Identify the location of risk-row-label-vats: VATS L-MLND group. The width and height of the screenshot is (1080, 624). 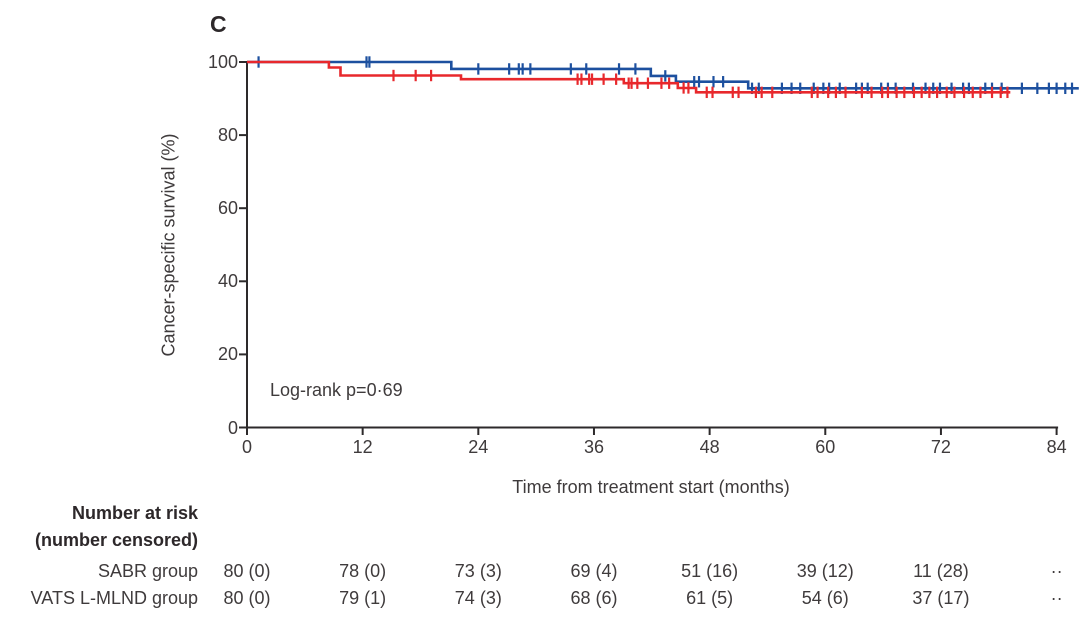
(114, 598).